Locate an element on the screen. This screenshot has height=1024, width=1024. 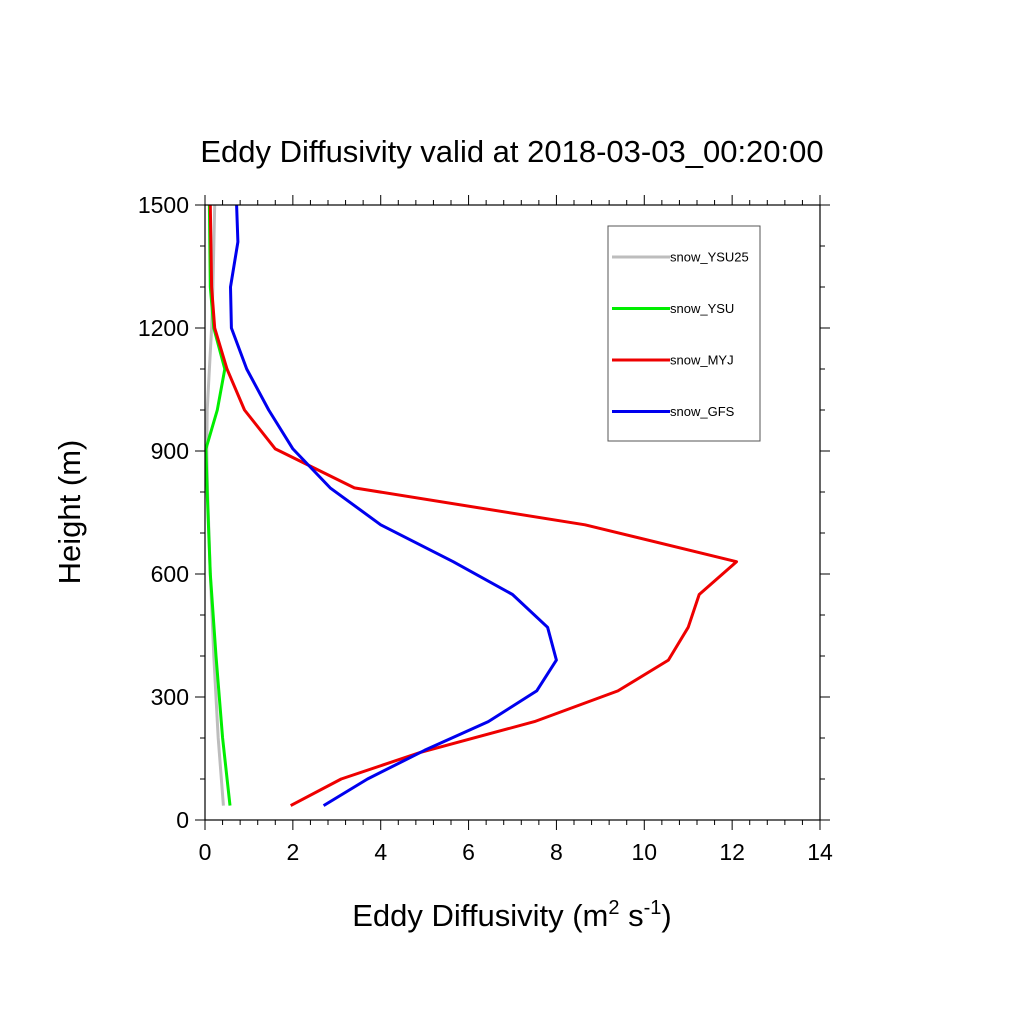
x-tick-label: 14 is located at coordinates (820, 852).